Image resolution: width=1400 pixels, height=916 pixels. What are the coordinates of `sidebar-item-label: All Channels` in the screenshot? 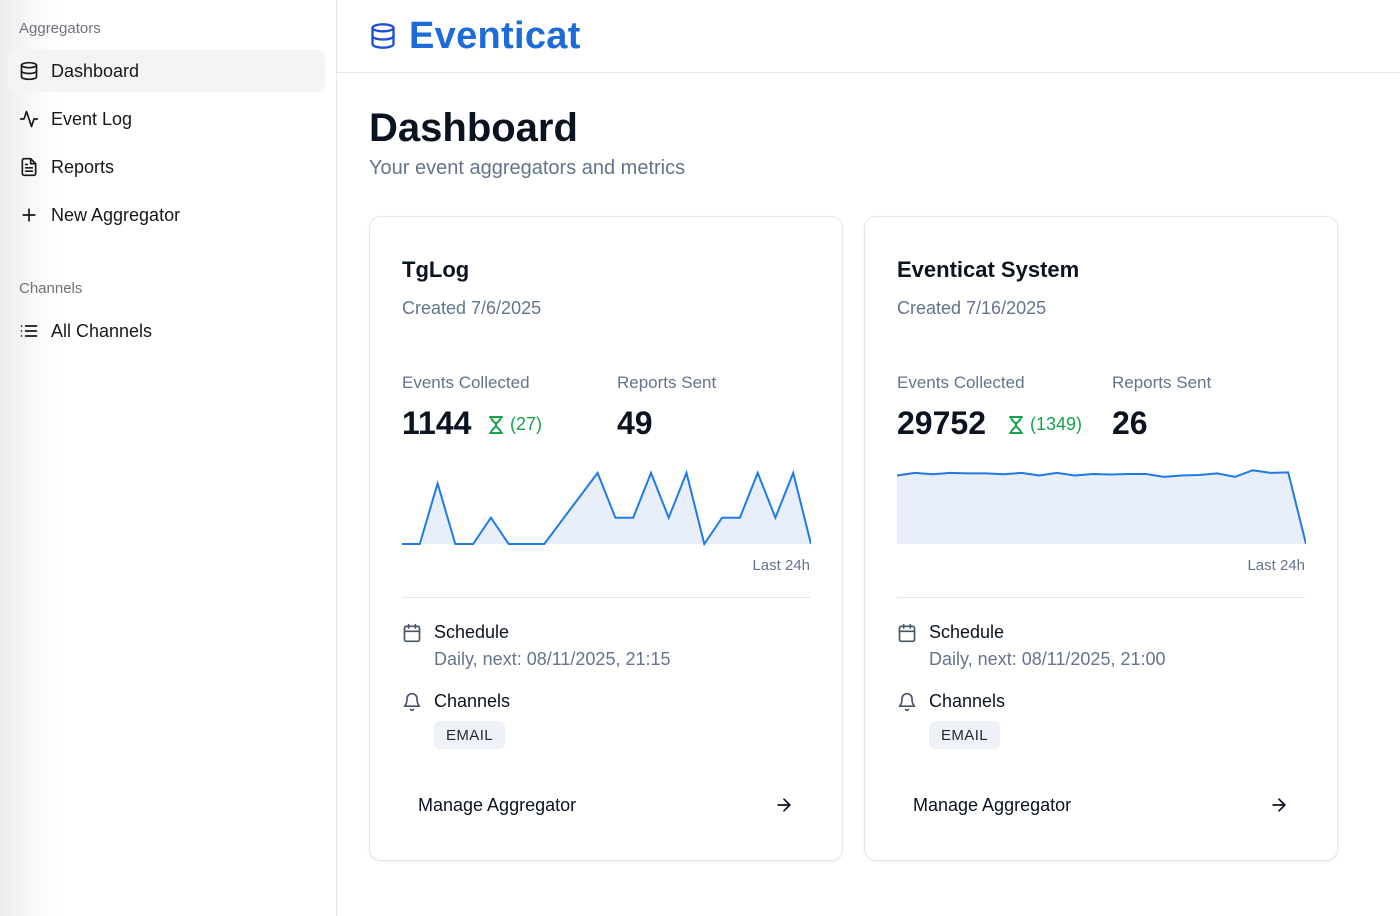 It's located at (102, 330).